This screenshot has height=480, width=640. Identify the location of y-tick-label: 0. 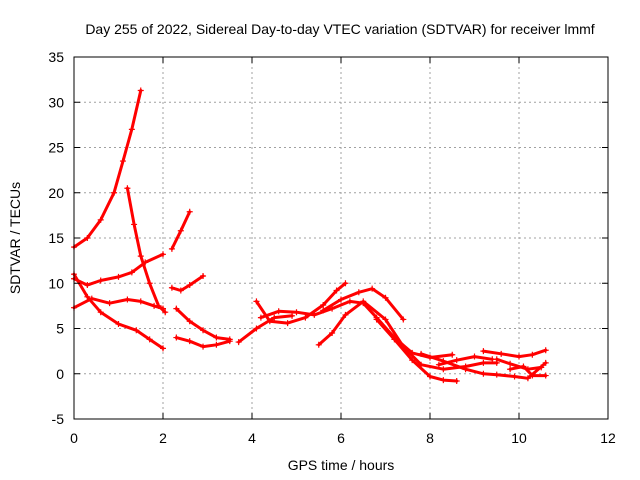
(60, 374).